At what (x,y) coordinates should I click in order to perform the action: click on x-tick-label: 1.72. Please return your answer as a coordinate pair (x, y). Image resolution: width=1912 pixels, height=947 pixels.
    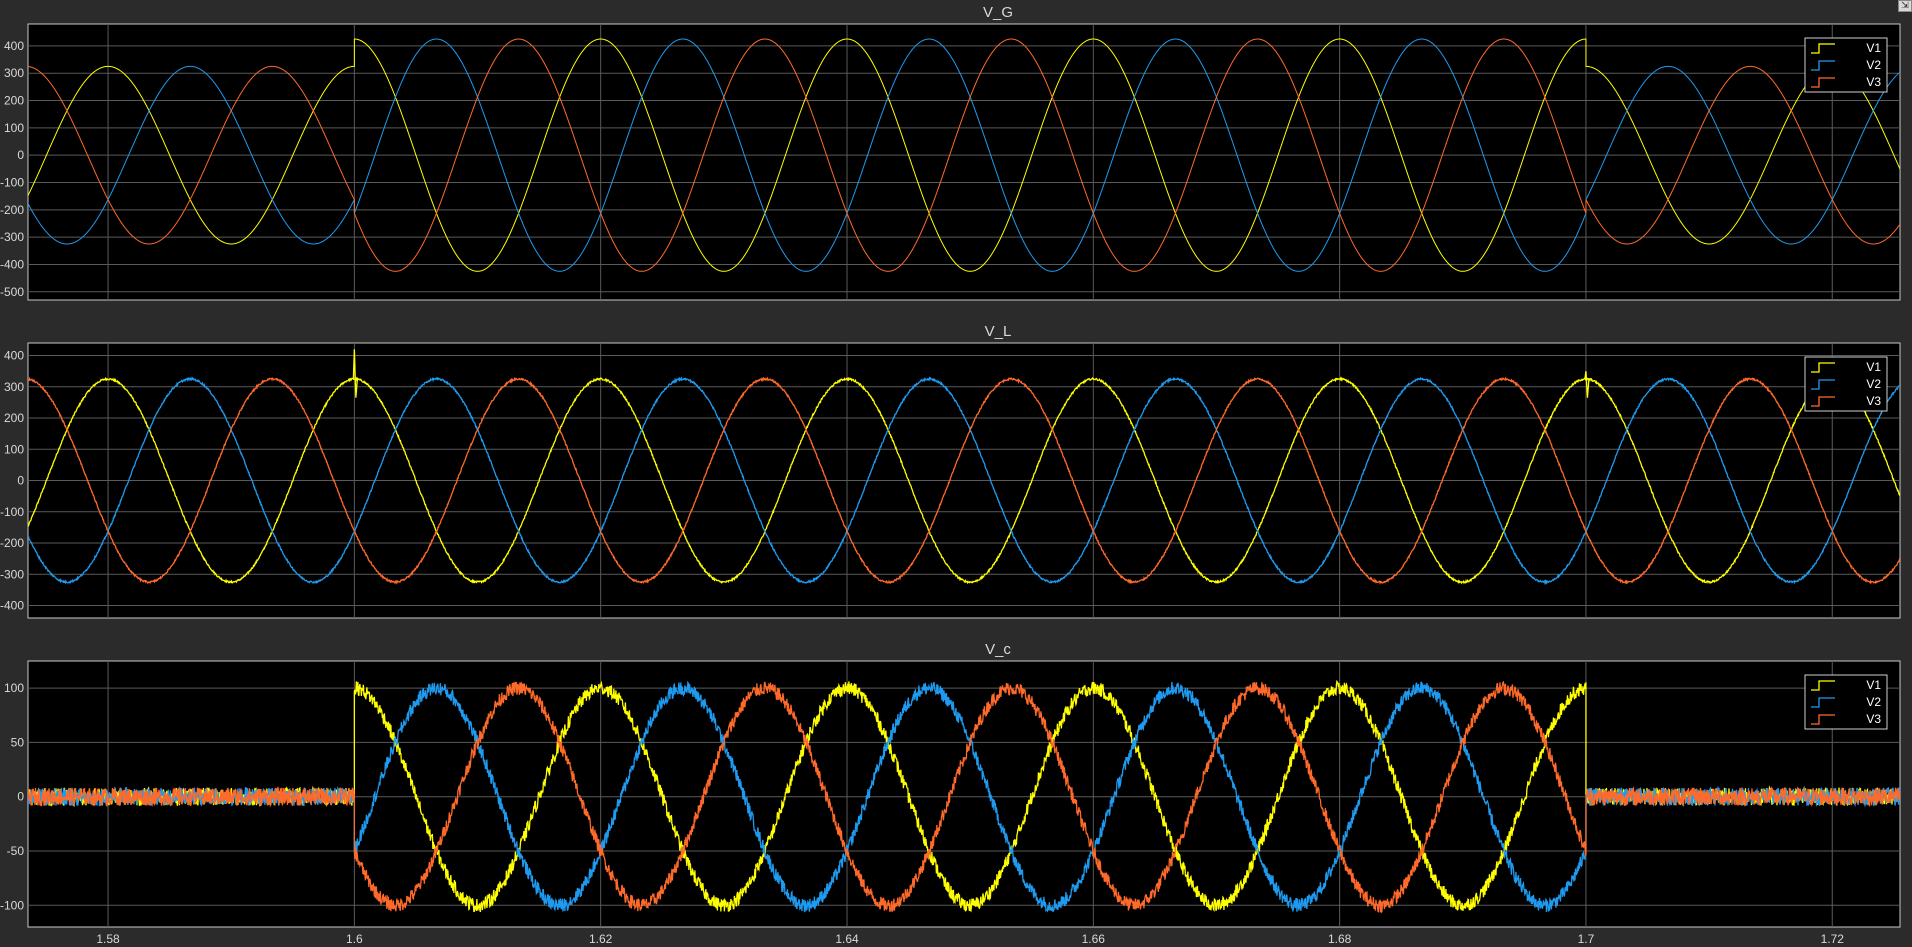
    Looking at the image, I should click on (1833, 939).